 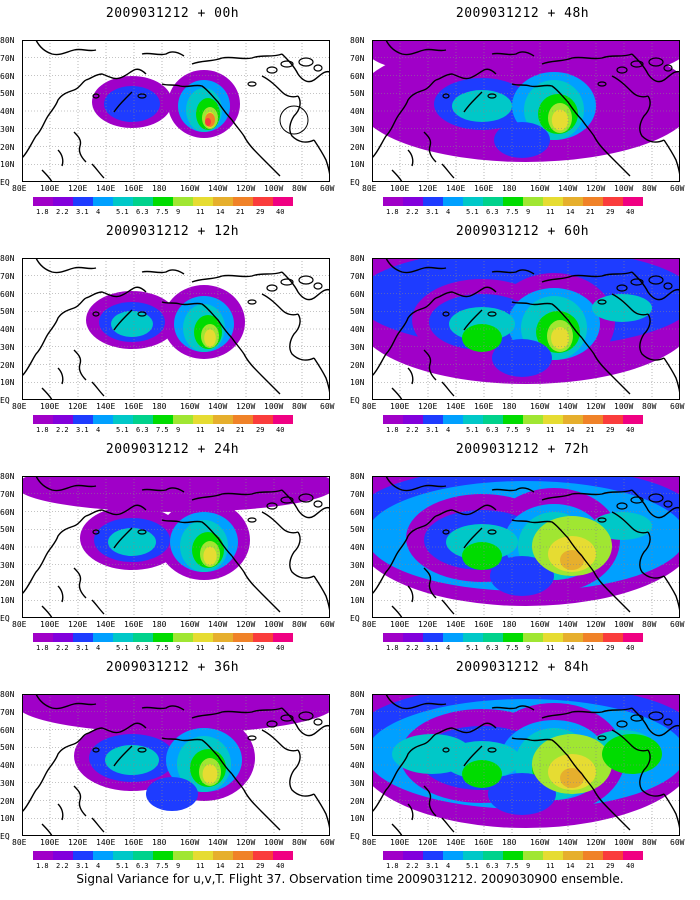 I want to click on latitude-label: 60N, so click(x=7, y=294).